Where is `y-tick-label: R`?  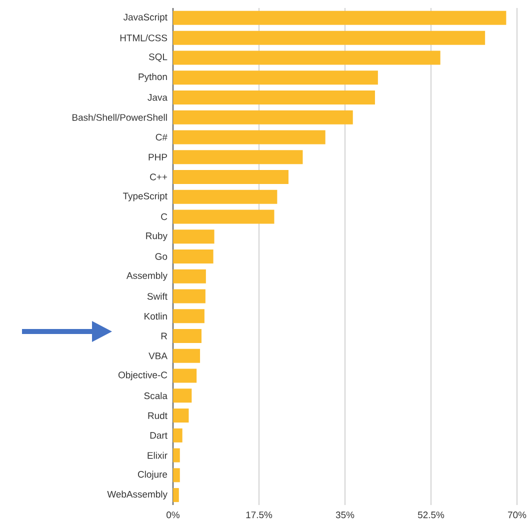 y-tick-label: R is located at coordinates (164, 336).